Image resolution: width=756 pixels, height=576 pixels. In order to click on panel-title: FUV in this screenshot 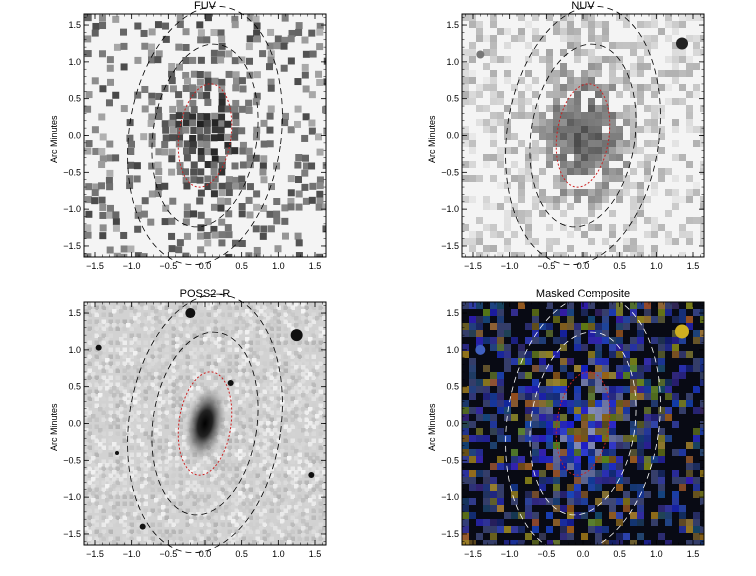, I will do `click(205, 6)`.